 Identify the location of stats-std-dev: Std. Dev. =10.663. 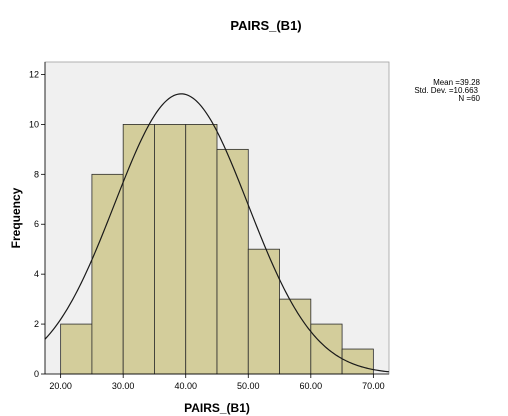
(446, 90).